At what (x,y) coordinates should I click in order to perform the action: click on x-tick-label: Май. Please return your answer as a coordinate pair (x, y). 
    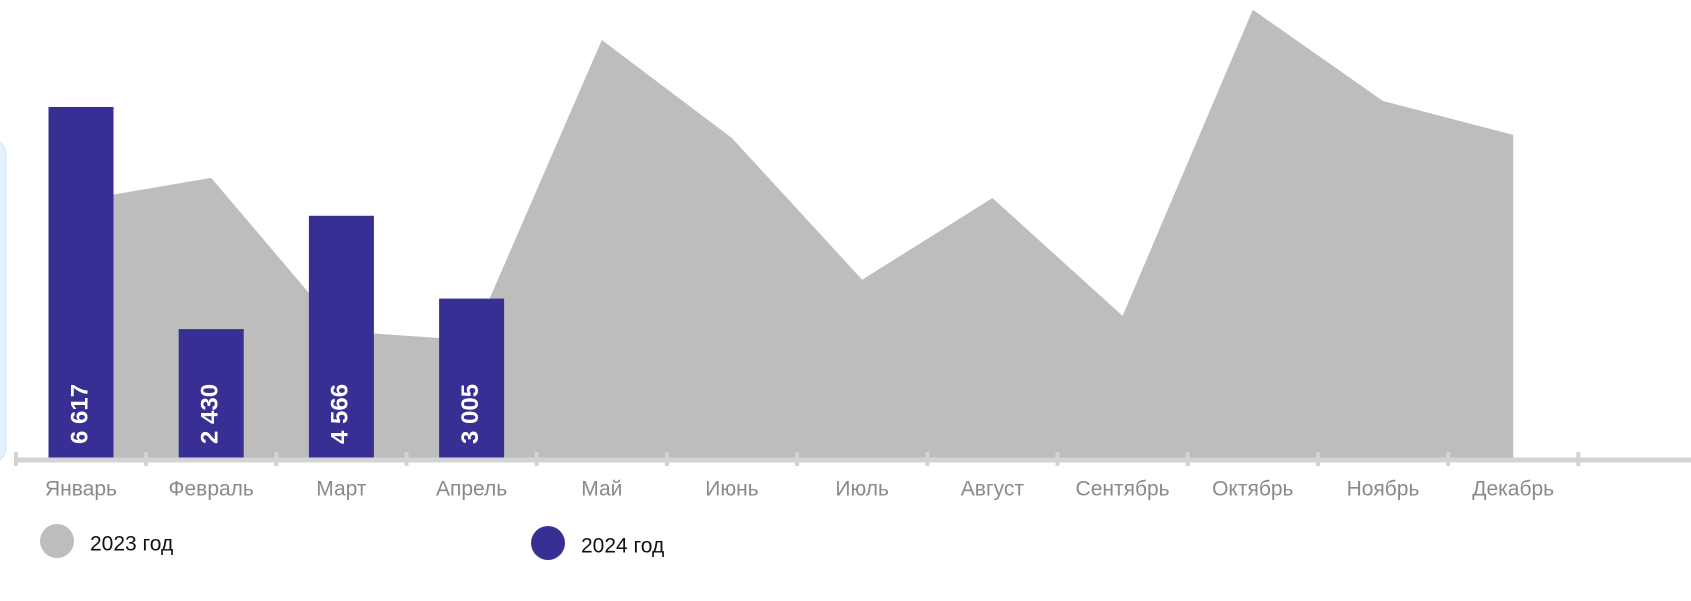
    Looking at the image, I should click on (601, 489).